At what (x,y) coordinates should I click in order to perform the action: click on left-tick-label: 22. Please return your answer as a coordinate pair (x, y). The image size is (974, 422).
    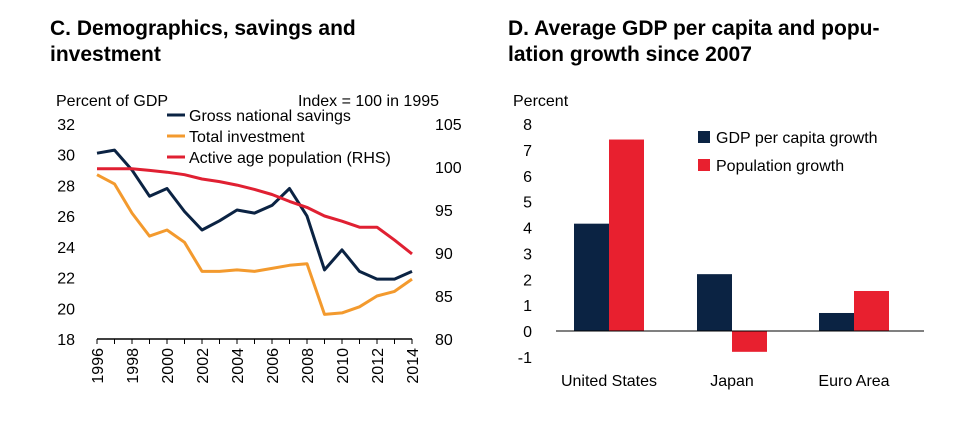
    Looking at the image, I should click on (66, 279).